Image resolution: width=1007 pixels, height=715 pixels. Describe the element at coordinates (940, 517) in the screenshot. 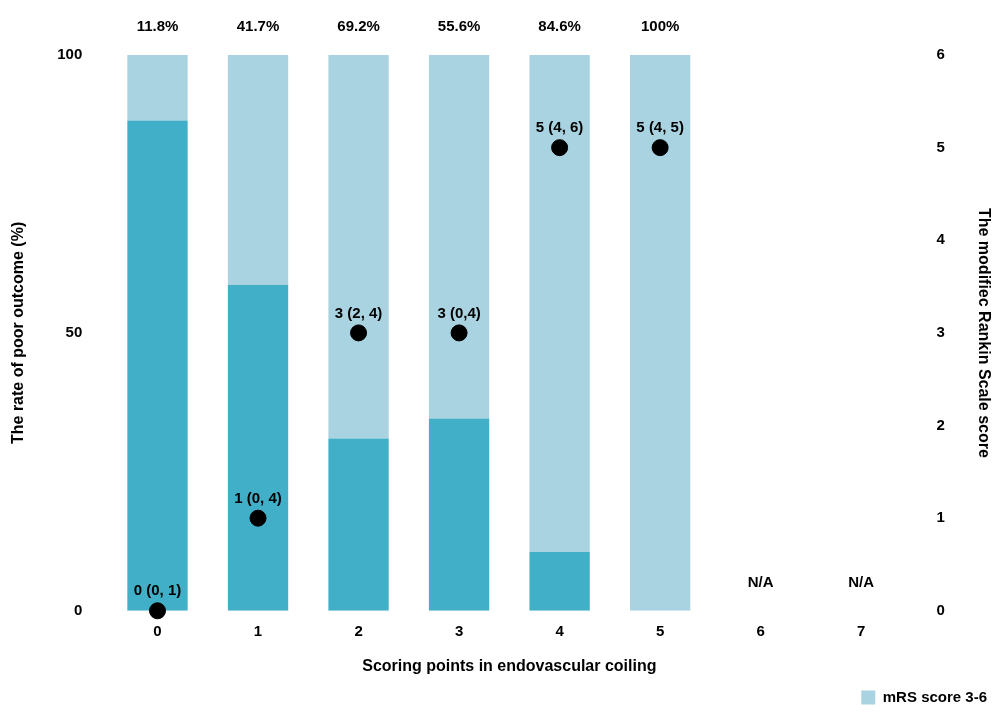

I see `y2-tick-label: 1` at that location.